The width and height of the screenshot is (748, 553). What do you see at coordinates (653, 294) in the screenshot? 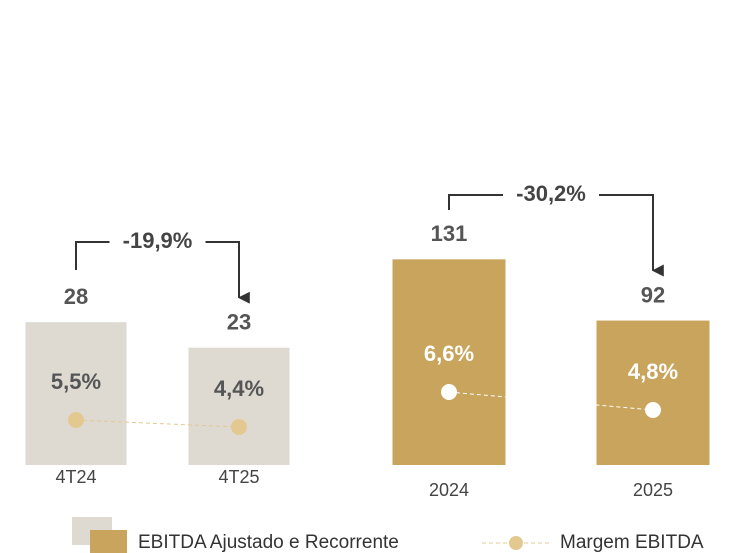
I see `bar-value-label: 92` at bounding box center [653, 294].